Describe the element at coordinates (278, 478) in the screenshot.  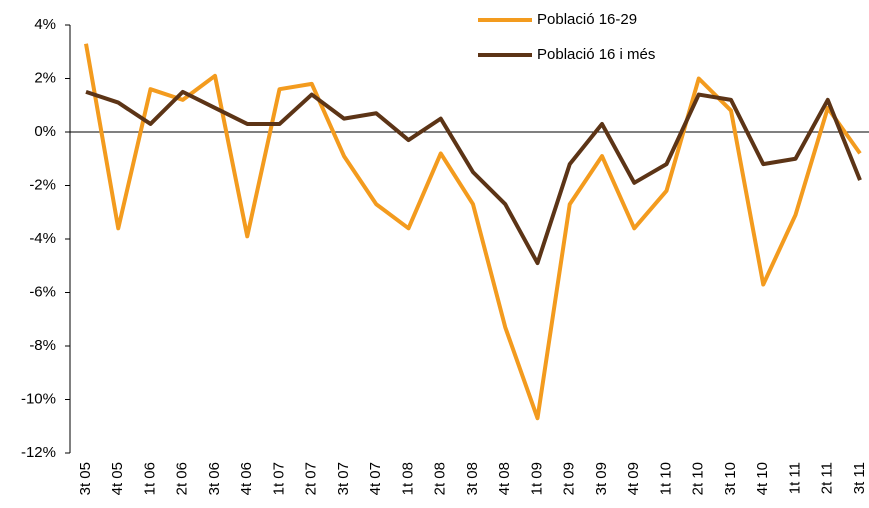
I see `x-tick-label: 1t 07` at that location.